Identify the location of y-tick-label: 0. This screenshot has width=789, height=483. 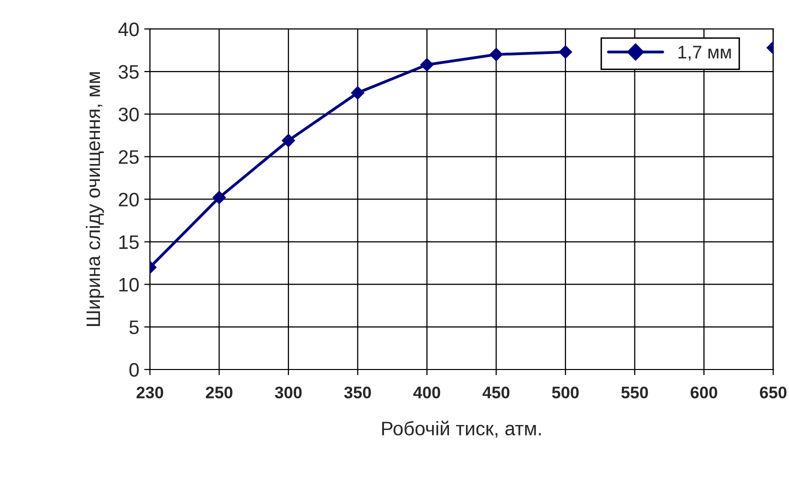
(134, 369).